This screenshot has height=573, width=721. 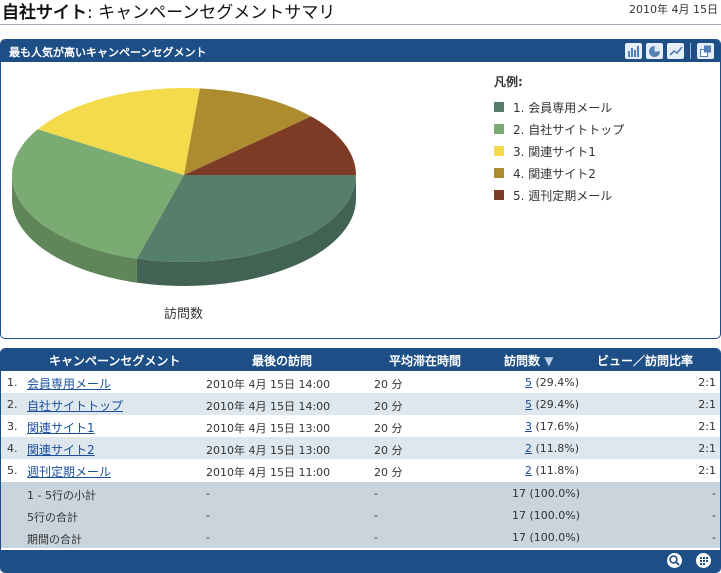 I want to click on summary-label: 期間の合計, so click(x=54, y=539).